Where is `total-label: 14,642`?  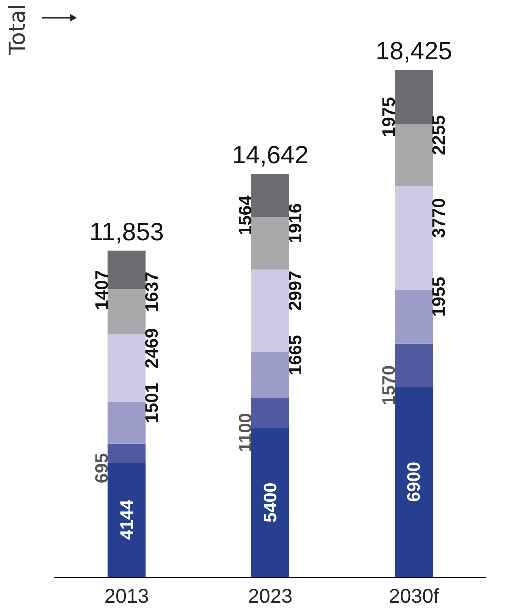 total-label: 14,642 is located at coordinates (270, 156).